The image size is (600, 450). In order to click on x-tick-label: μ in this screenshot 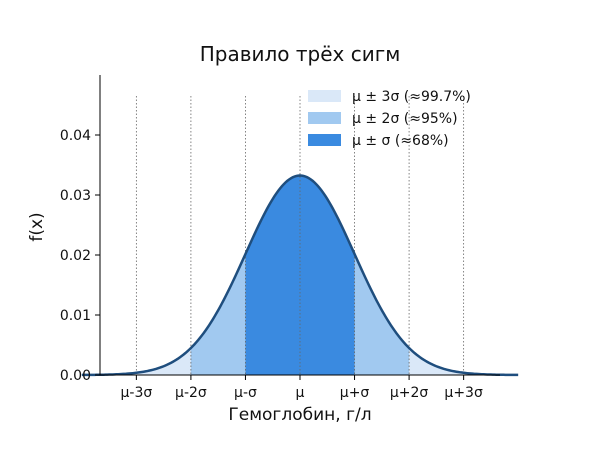, I will do `click(300, 393)`.